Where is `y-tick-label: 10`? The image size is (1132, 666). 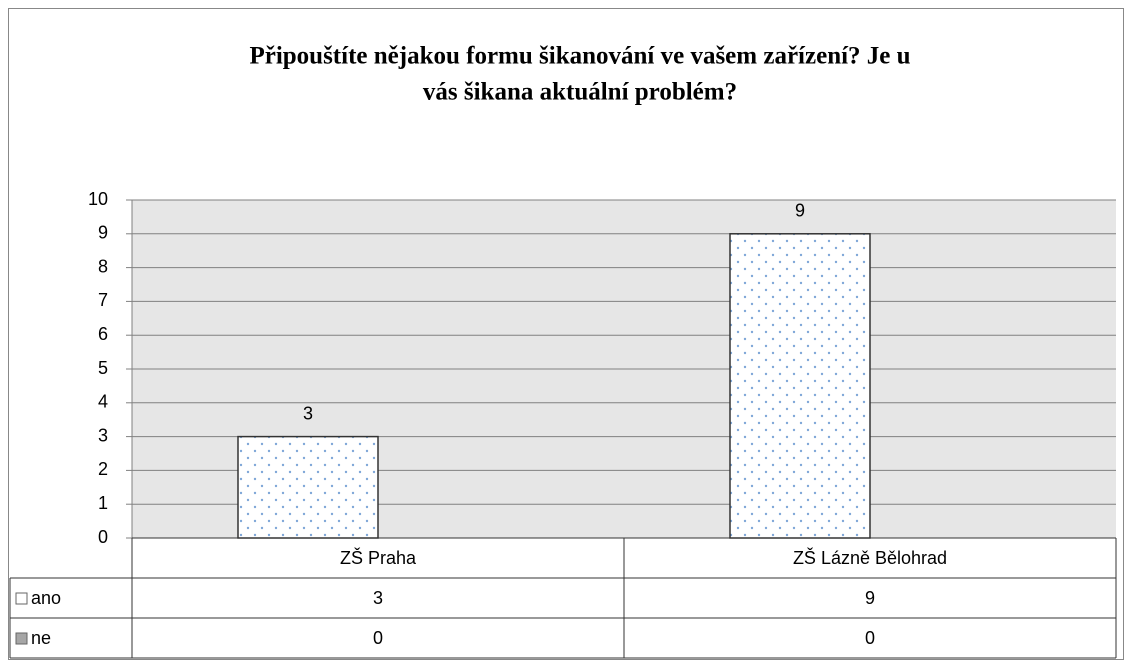
y-tick-label: 10 is located at coordinates (98, 199).